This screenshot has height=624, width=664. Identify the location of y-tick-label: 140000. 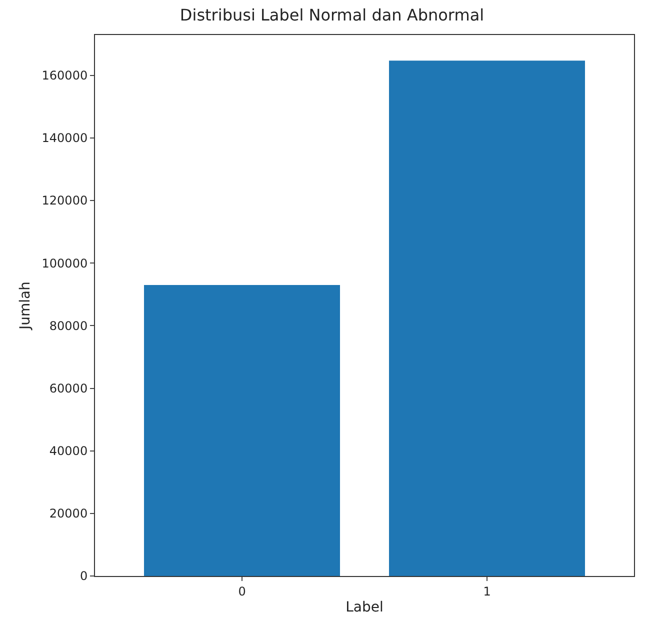
(65, 138).